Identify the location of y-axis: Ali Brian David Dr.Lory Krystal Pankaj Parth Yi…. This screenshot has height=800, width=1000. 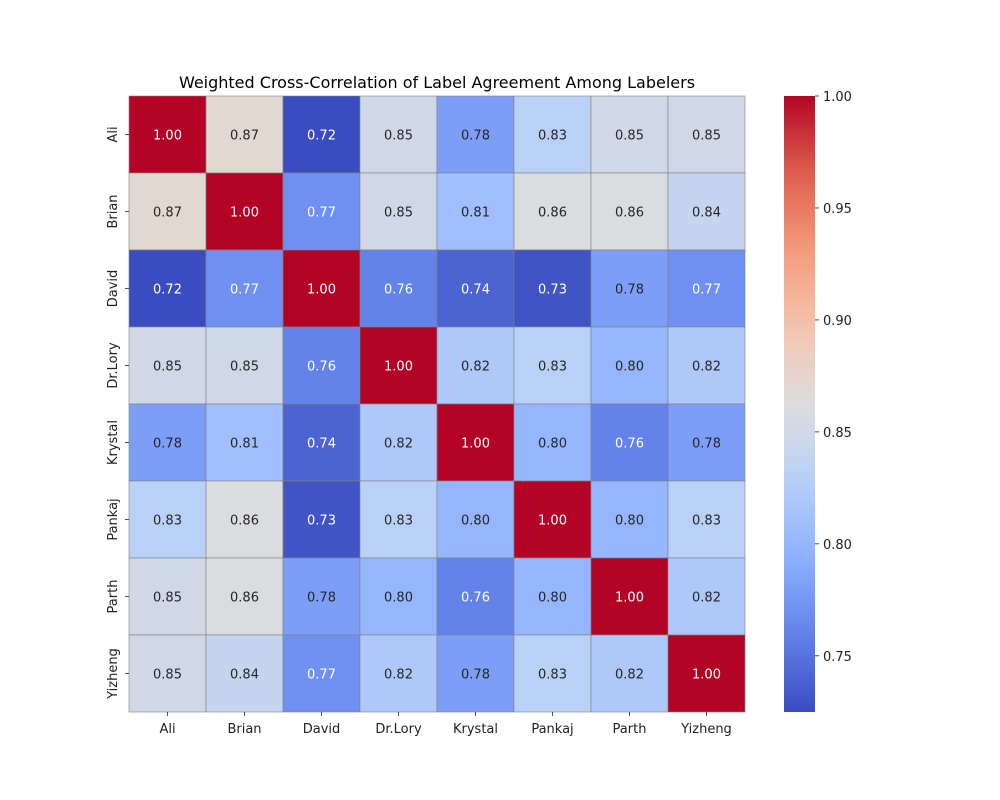
(117, 413).